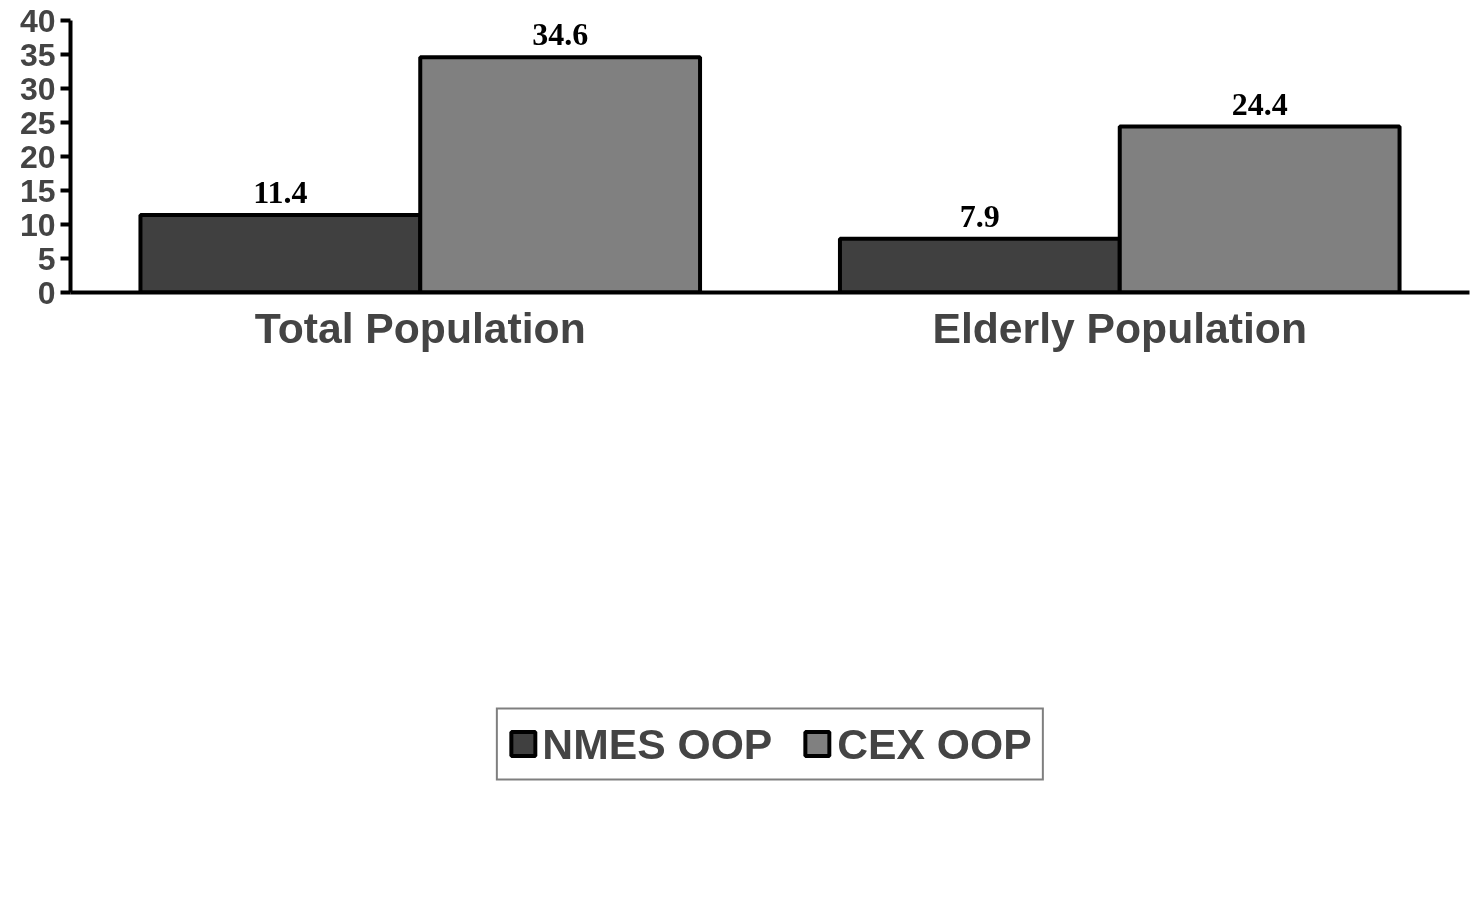 The height and width of the screenshot is (898, 1479). What do you see at coordinates (1119, 327) in the screenshot?
I see `x-tick-label: Elderly Population` at bounding box center [1119, 327].